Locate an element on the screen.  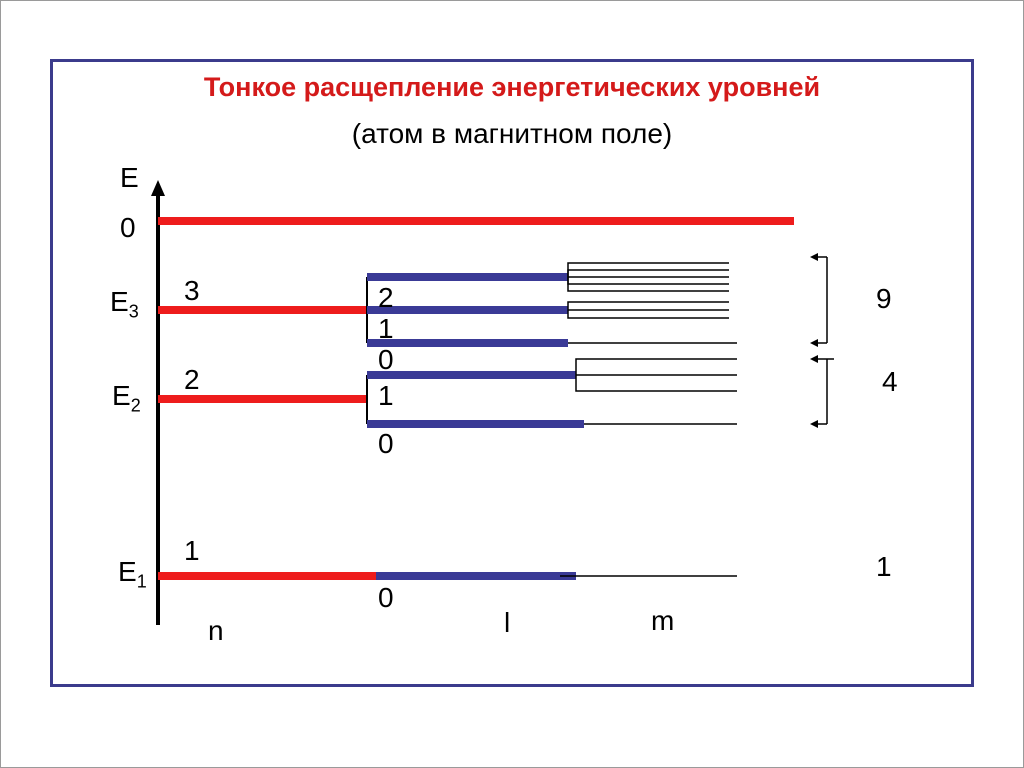
e3-l1-m-split is located at coordinates (648, 310).